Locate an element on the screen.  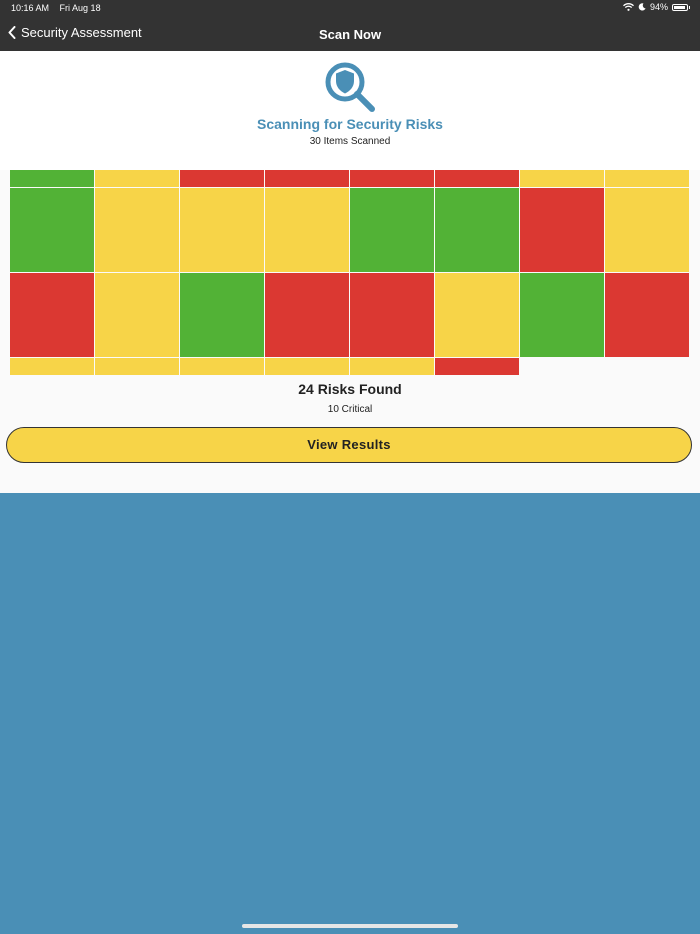
page-title: Scan Now is located at coordinates (350, 34).